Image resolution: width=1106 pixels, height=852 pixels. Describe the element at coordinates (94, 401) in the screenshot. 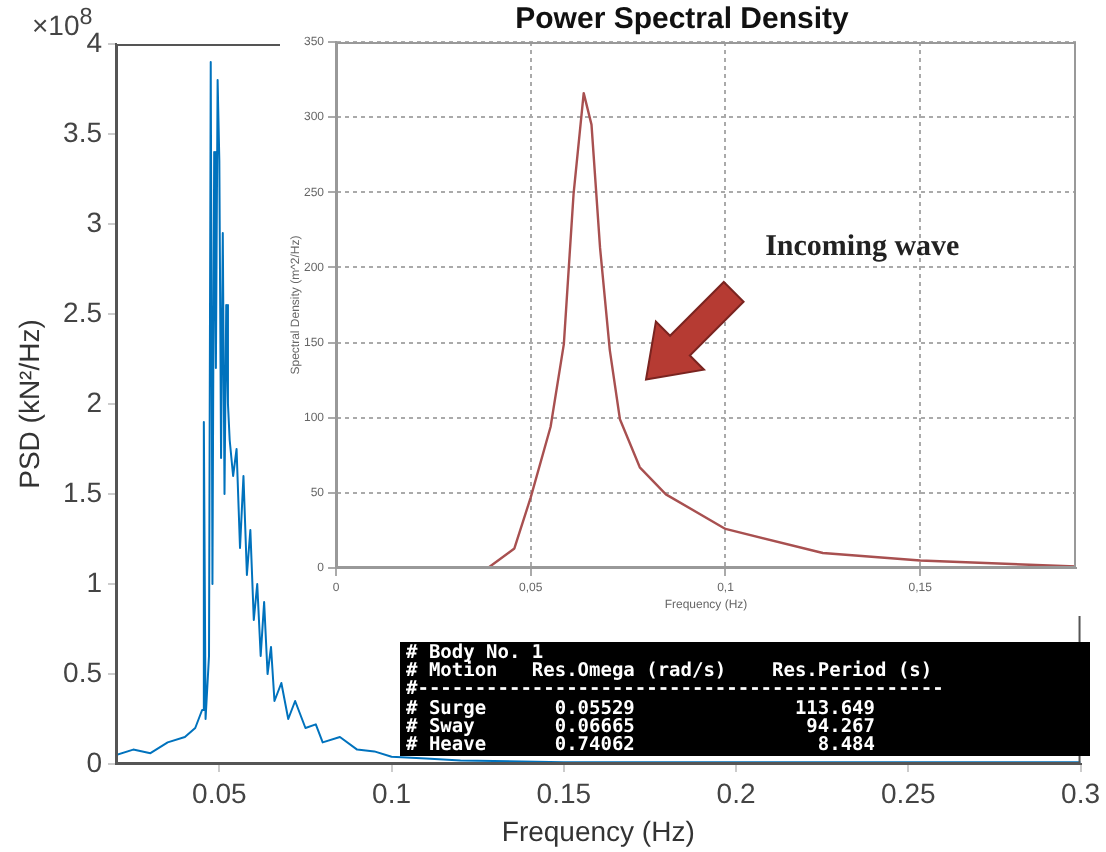

I see `y-tick-label: 2` at that location.